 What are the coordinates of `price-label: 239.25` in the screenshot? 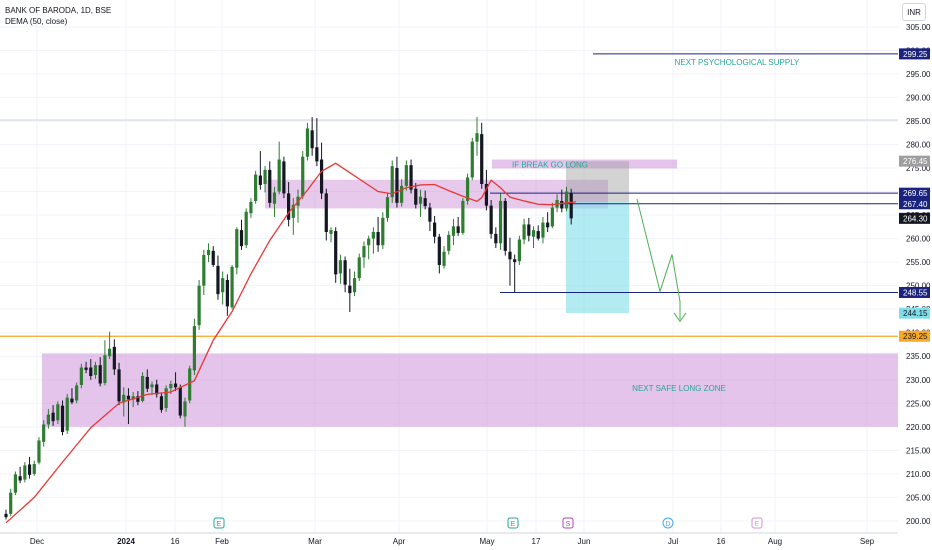 It's located at (915, 336).